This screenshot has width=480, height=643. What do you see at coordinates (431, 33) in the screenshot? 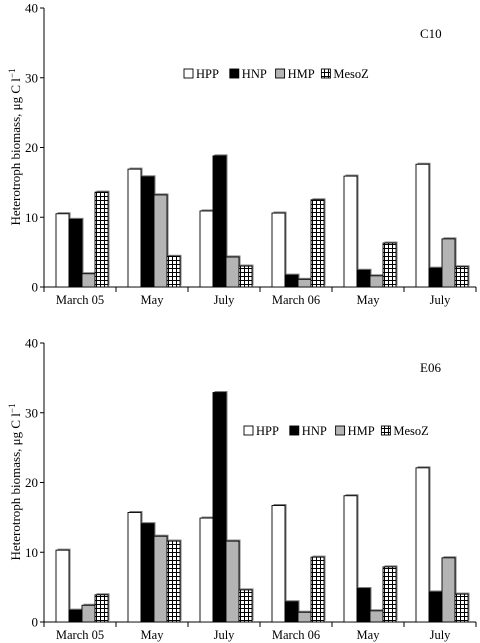
I see `panel-label: C10` at bounding box center [431, 33].